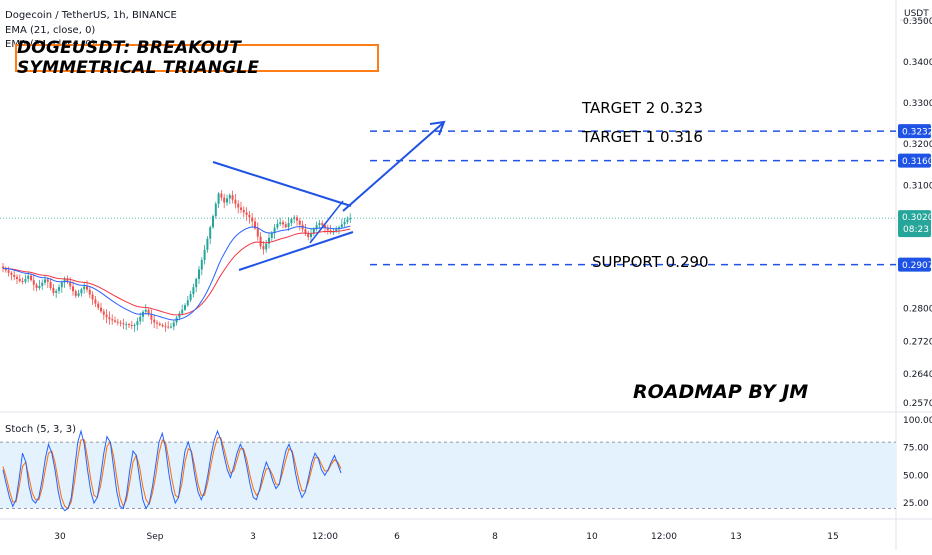  Describe the element at coordinates (91, 15) in the screenshot. I see `symbol-legend: Dogecoin / TetherUS, 1h, BINANCE` at that location.